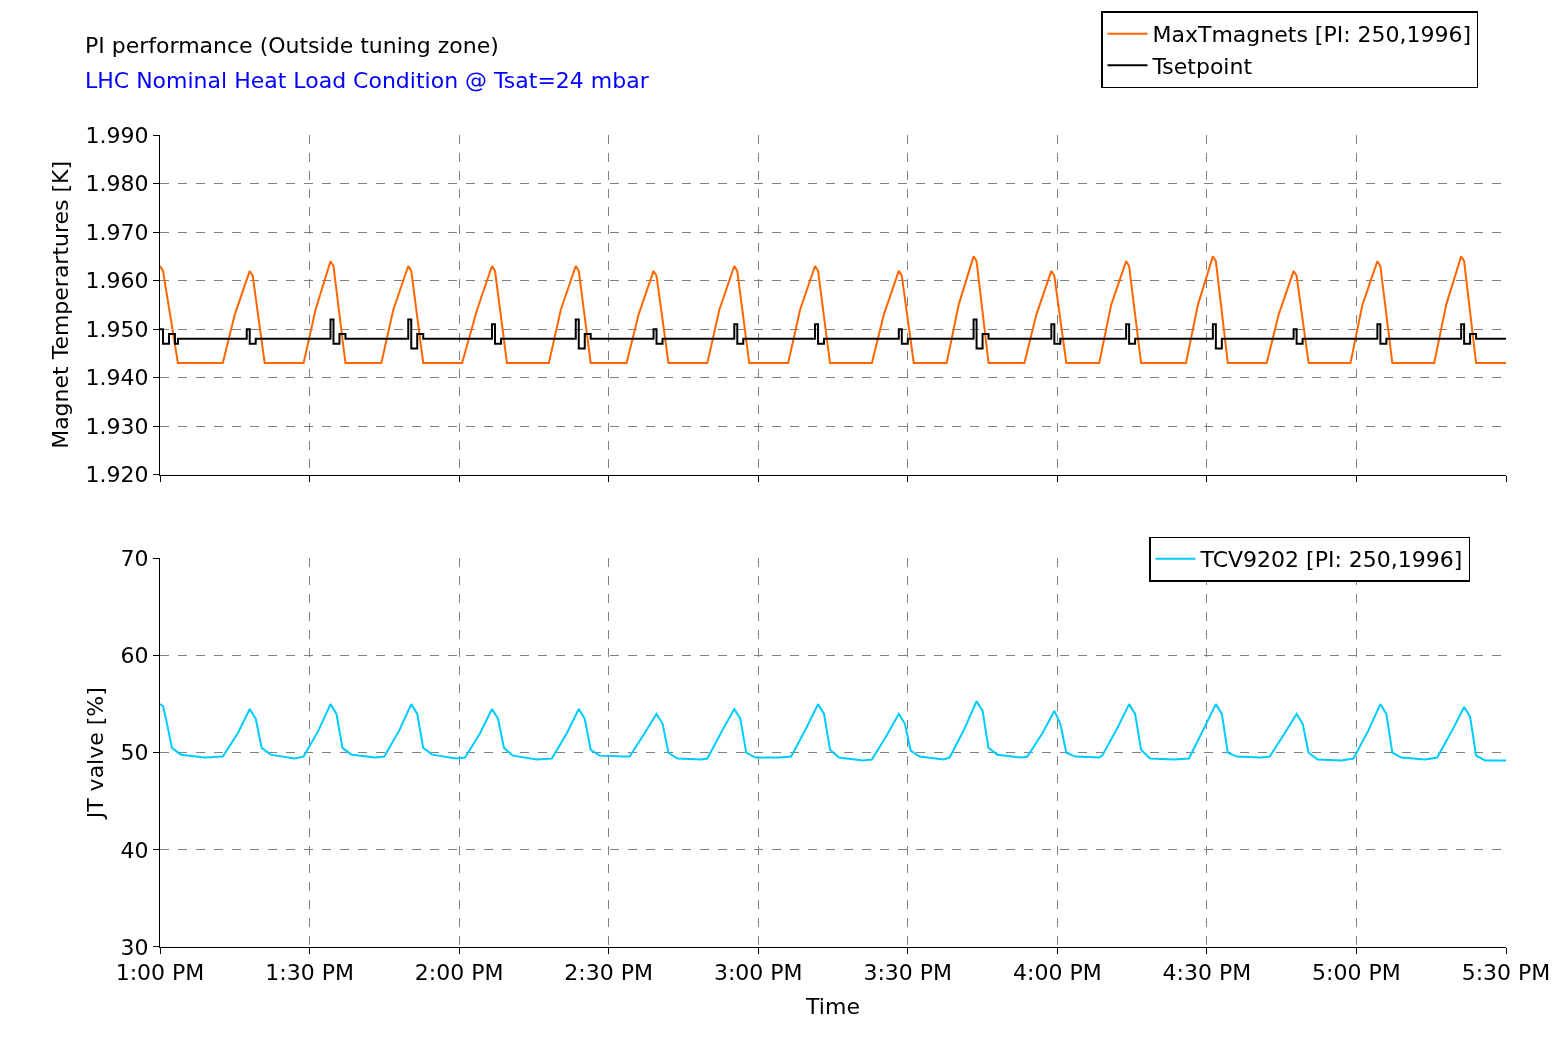 This screenshot has width=1564, height=1050. What do you see at coordinates (367, 80) in the screenshot?
I see `chart-subtitle: LHC Nominal Heat Load Condition @ Tsat=24 mbar` at bounding box center [367, 80].